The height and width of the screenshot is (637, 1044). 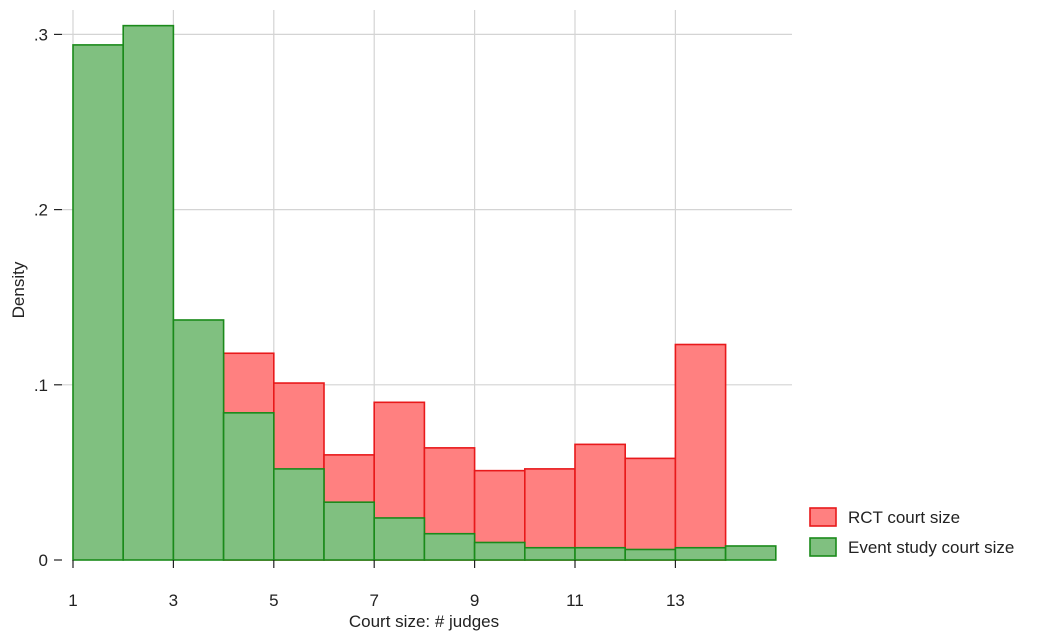 What do you see at coordinates (675, 600) in the screenshot?
I see `x-tick-label: 13` at bounding box center [675, 600].